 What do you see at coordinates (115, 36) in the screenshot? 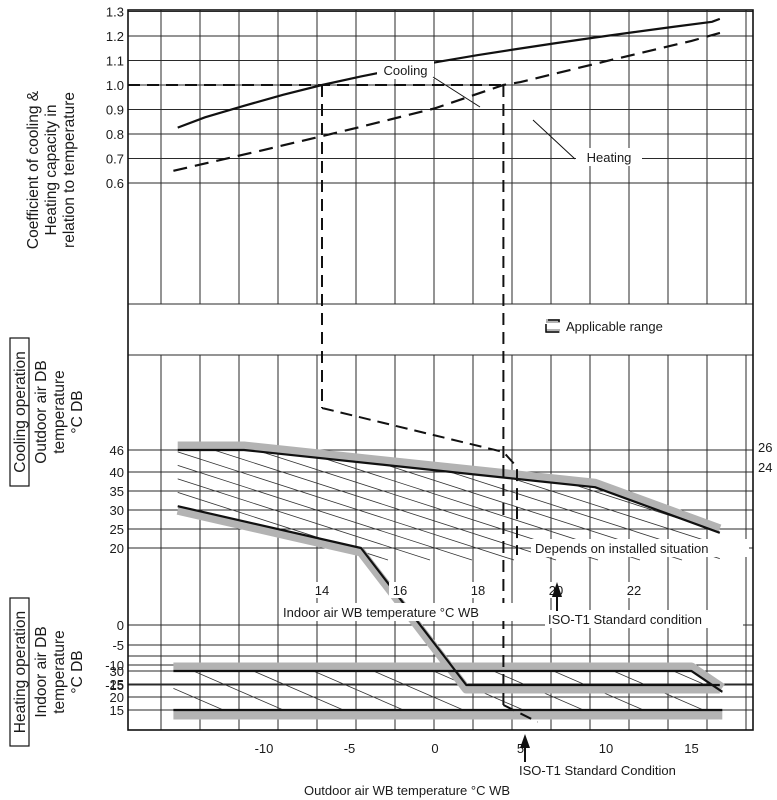
I see `capacity-ytick-label: 1.2` at bounding box center [115, 36].